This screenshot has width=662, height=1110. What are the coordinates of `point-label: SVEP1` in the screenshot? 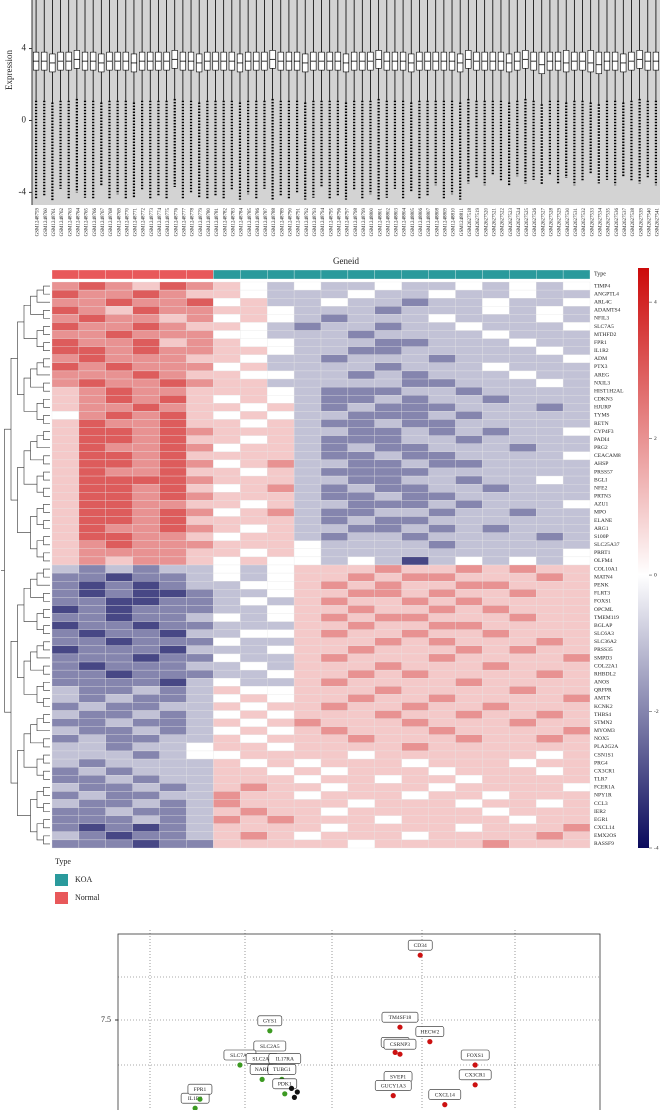 It's located at (398, 1077).